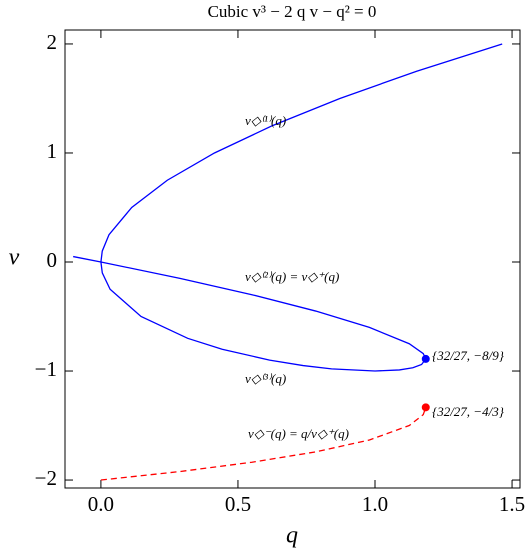  Describe the element at coordinates (468, 411) in the screenshot. I see `annotation: {32/27, −4/3}` at that location.